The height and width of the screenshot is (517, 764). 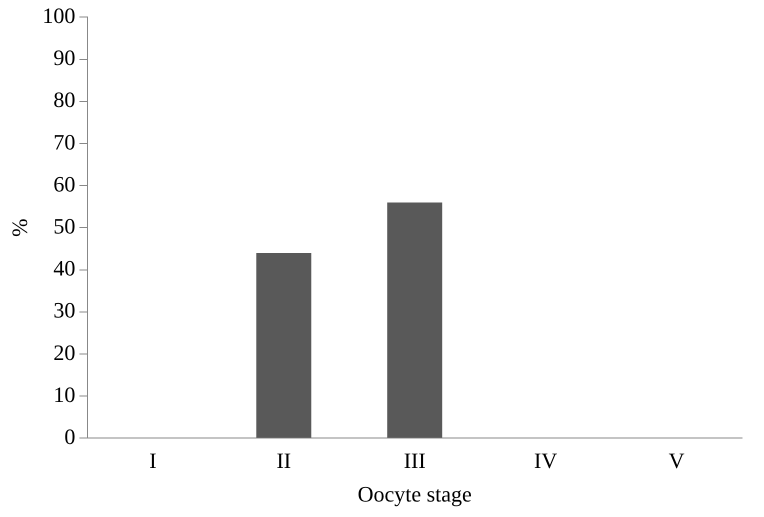 I want to click on y-tick-label: 10, so click(x=64, y=394).